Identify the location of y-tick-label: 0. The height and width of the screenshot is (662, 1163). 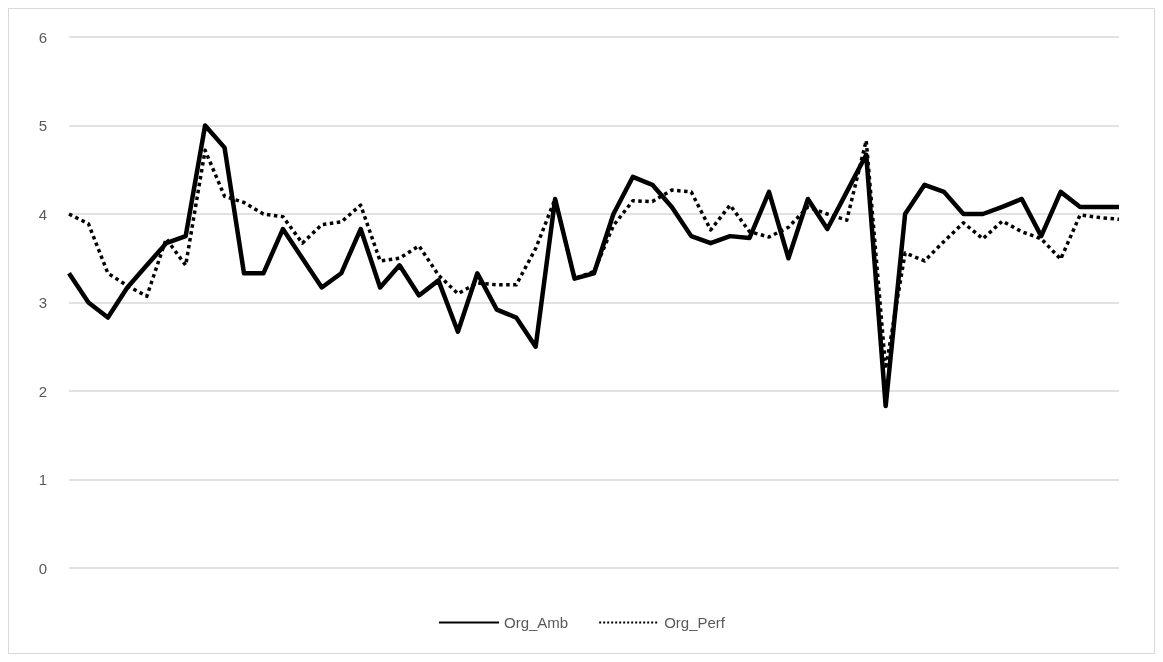
(42, 568).